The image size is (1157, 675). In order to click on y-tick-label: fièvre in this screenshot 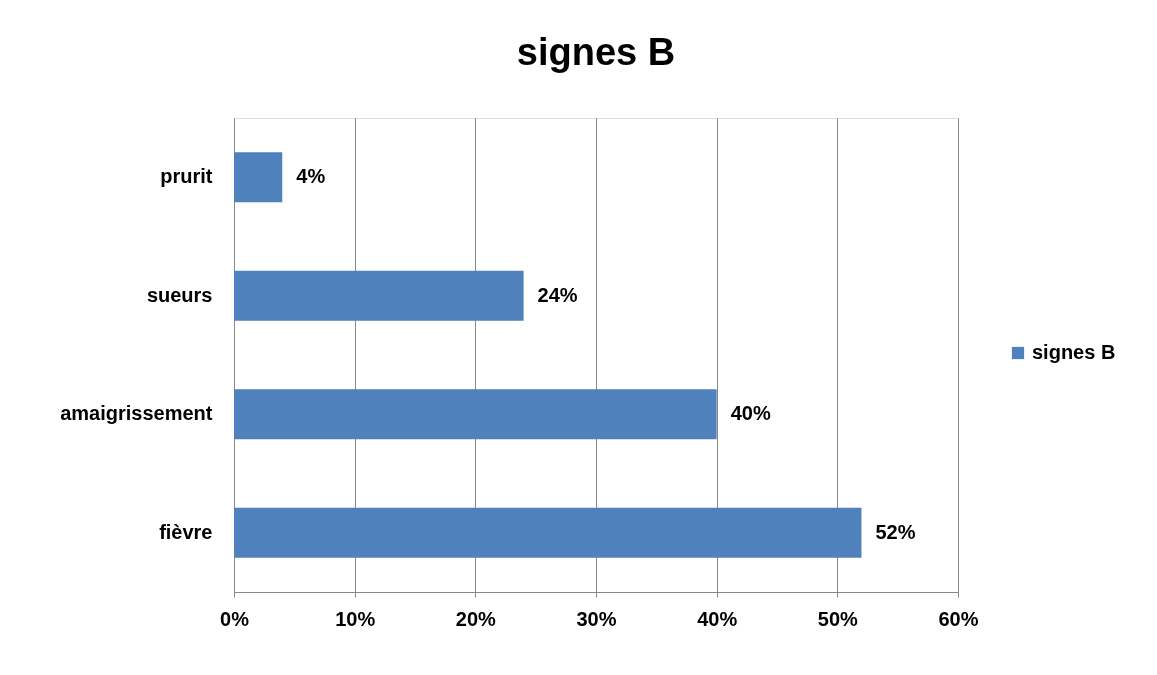, I will do `click(186, 531)`.